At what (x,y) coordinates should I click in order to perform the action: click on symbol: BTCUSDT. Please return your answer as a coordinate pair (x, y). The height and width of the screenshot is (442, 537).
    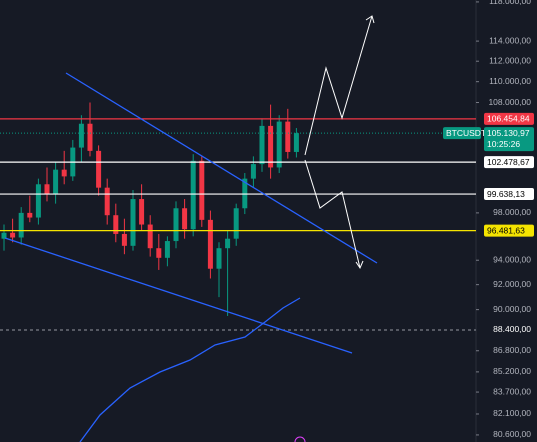
    Looking at the image, I should click on (466, 133).